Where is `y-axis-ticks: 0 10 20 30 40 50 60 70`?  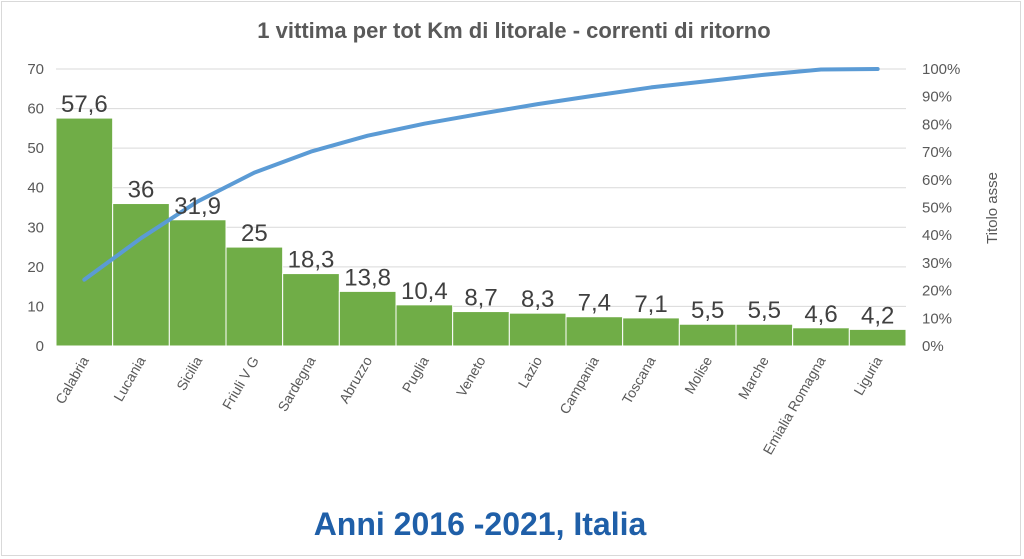
y-axis-ticks: 0 10 20 30 40 50 60 70 is located at coordinates (35, 208).